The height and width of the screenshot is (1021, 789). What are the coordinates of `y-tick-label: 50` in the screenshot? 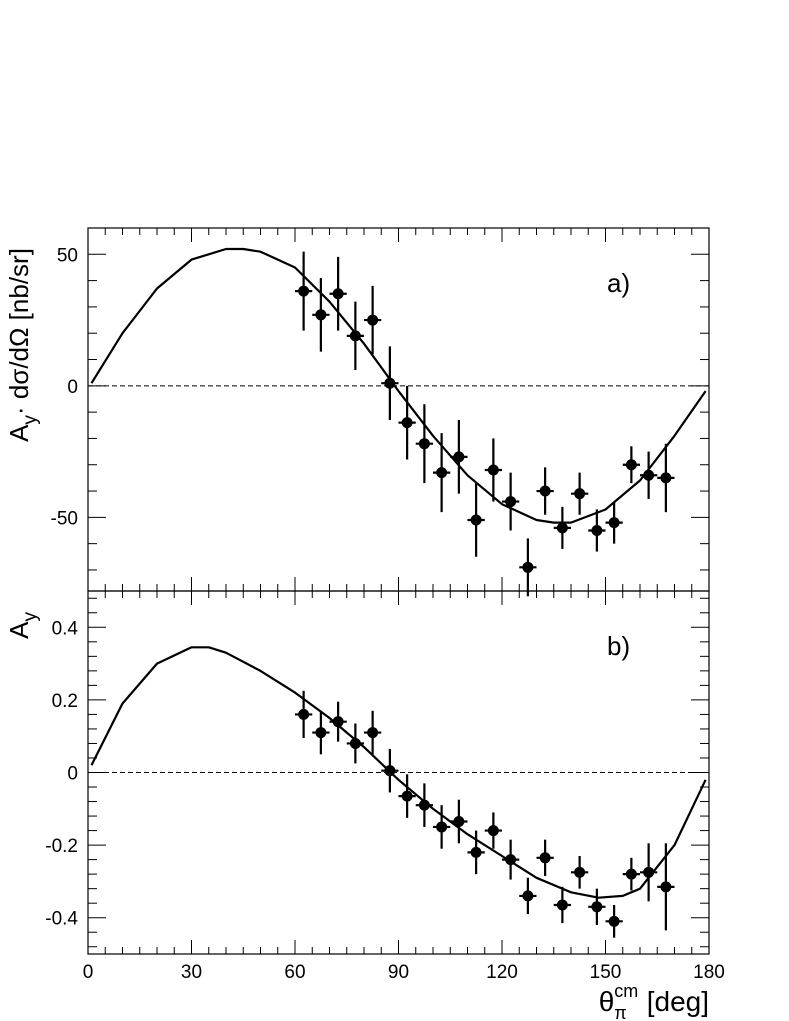 It's located at (67, 255).